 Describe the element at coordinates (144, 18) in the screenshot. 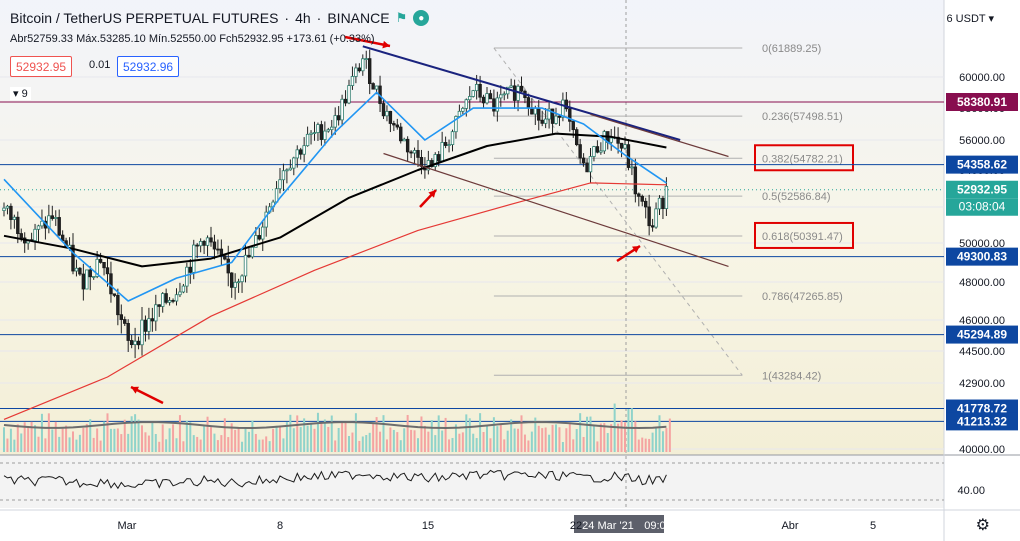

I see `symbol-title: Bitcoin / TetherUS PERPETUAL FUTURES` at that location.